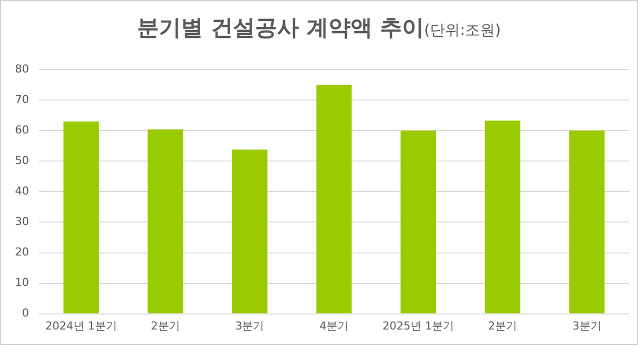  Describe the element at coordinates (21, 252) in the screenshot. I see `y-tick-label: 20` at that location.